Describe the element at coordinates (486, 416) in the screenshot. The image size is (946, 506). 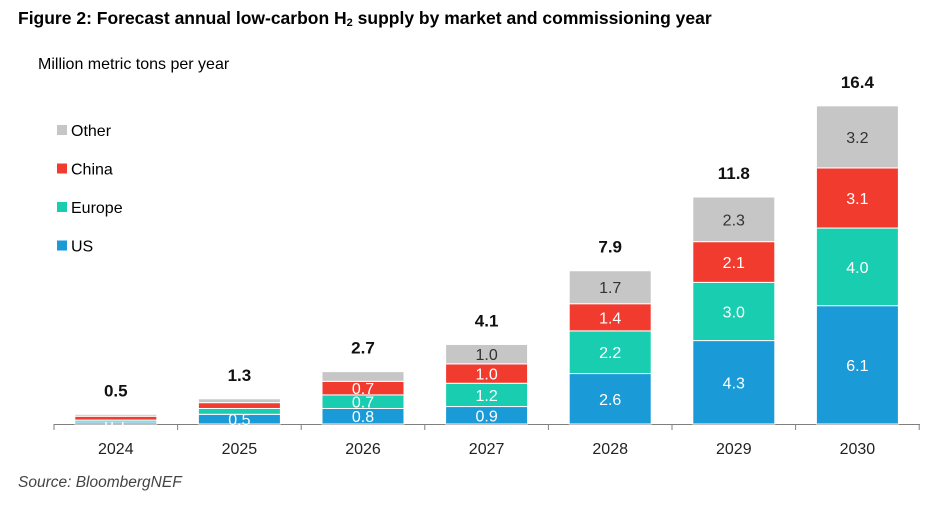
I see `data-label-us: 0.9` at that location.